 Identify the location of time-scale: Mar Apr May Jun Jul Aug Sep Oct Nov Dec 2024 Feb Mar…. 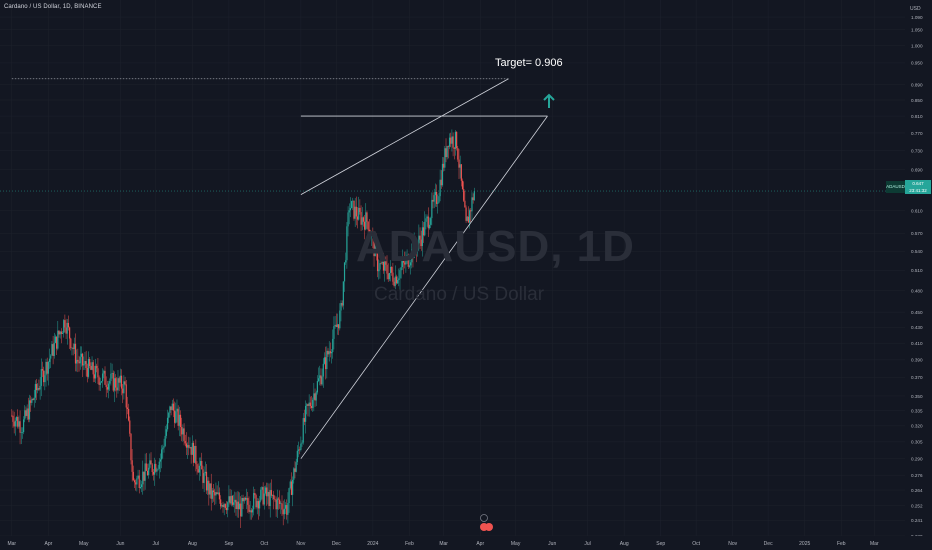
(466, 543).